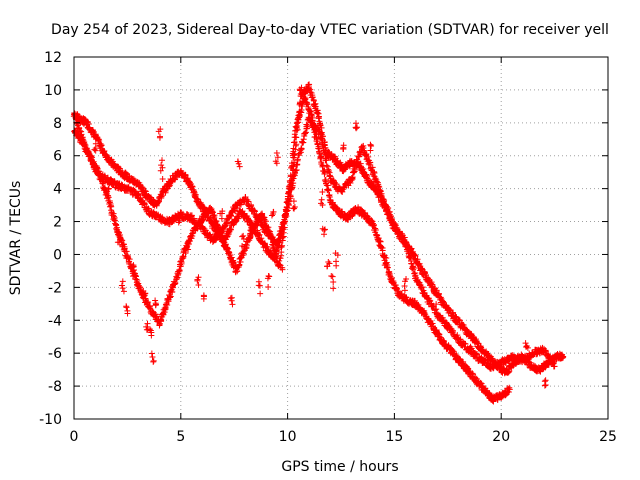  Describe the element at coordinates (57, 223) in the screenshot. I see `y-tick-label: 2` at that location.